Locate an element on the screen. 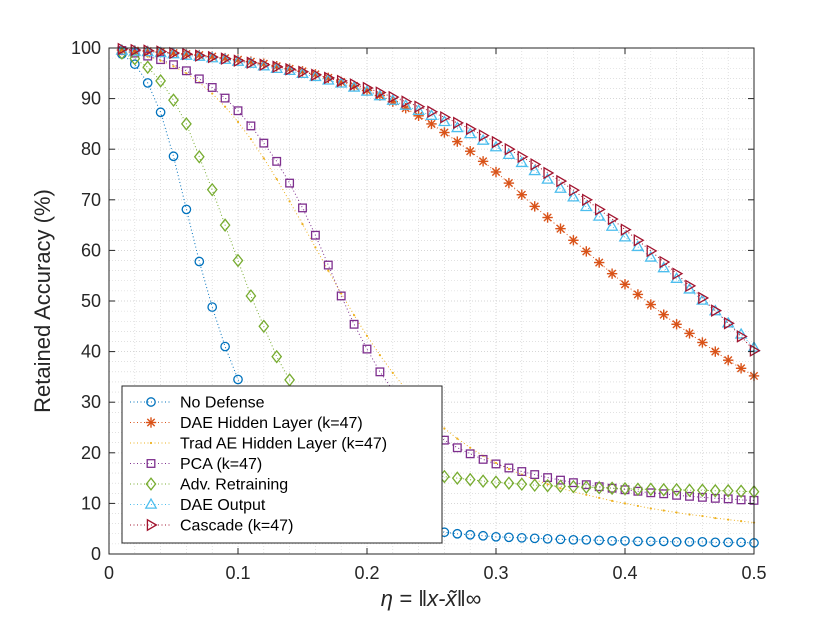  y-tick-label: 80 is located at coordinates (91, 149).